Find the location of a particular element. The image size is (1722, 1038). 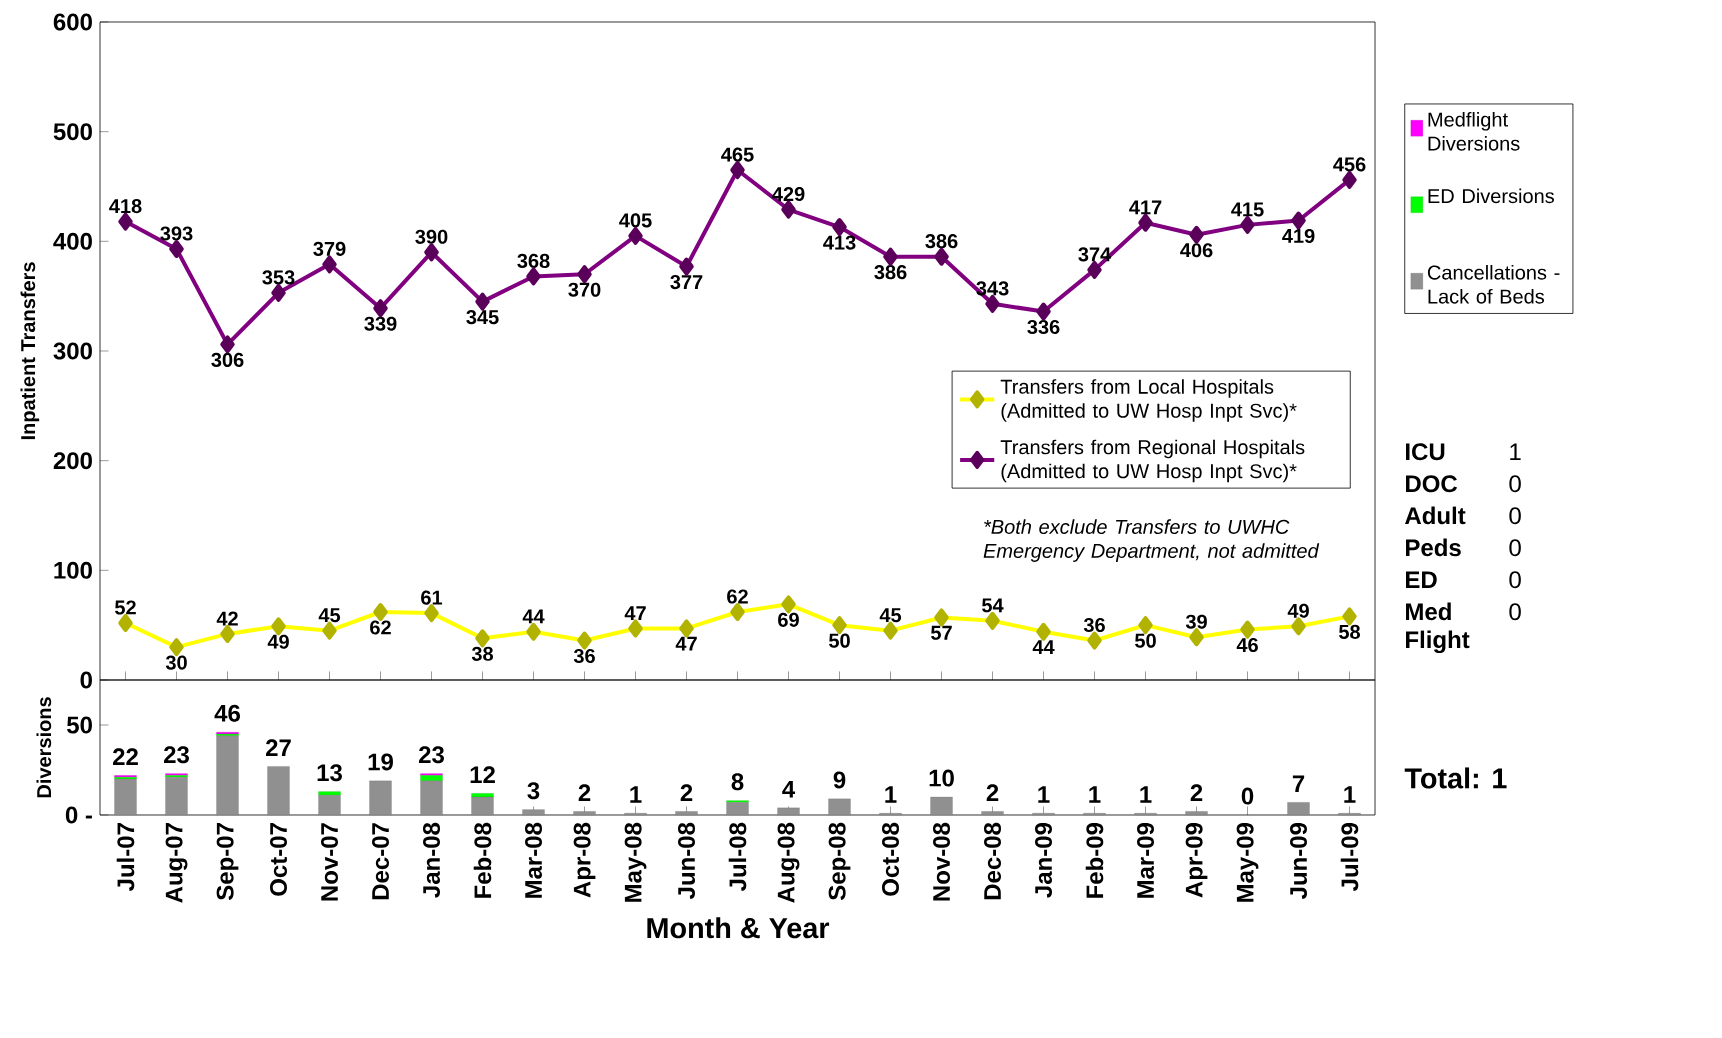

total-label: 13 is located at coordinates (329, 773).